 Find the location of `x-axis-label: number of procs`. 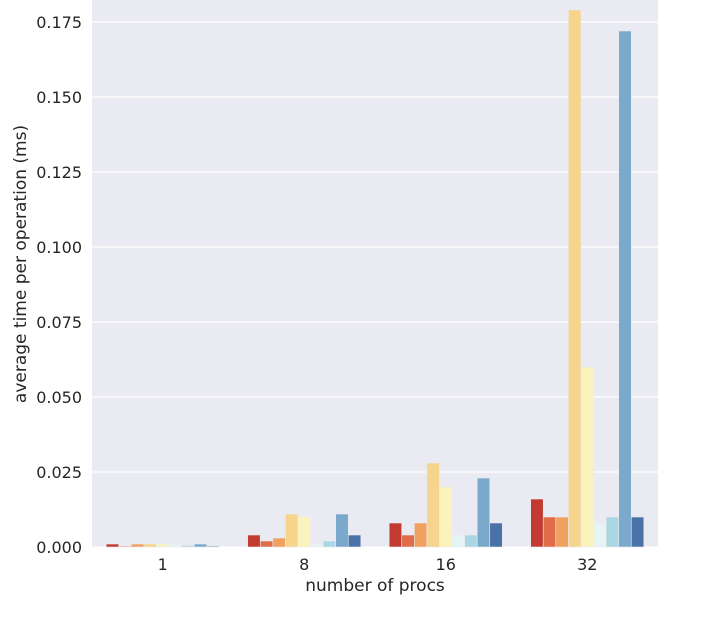

x-axis-label: number of procs is located at coordinates (375, 586).